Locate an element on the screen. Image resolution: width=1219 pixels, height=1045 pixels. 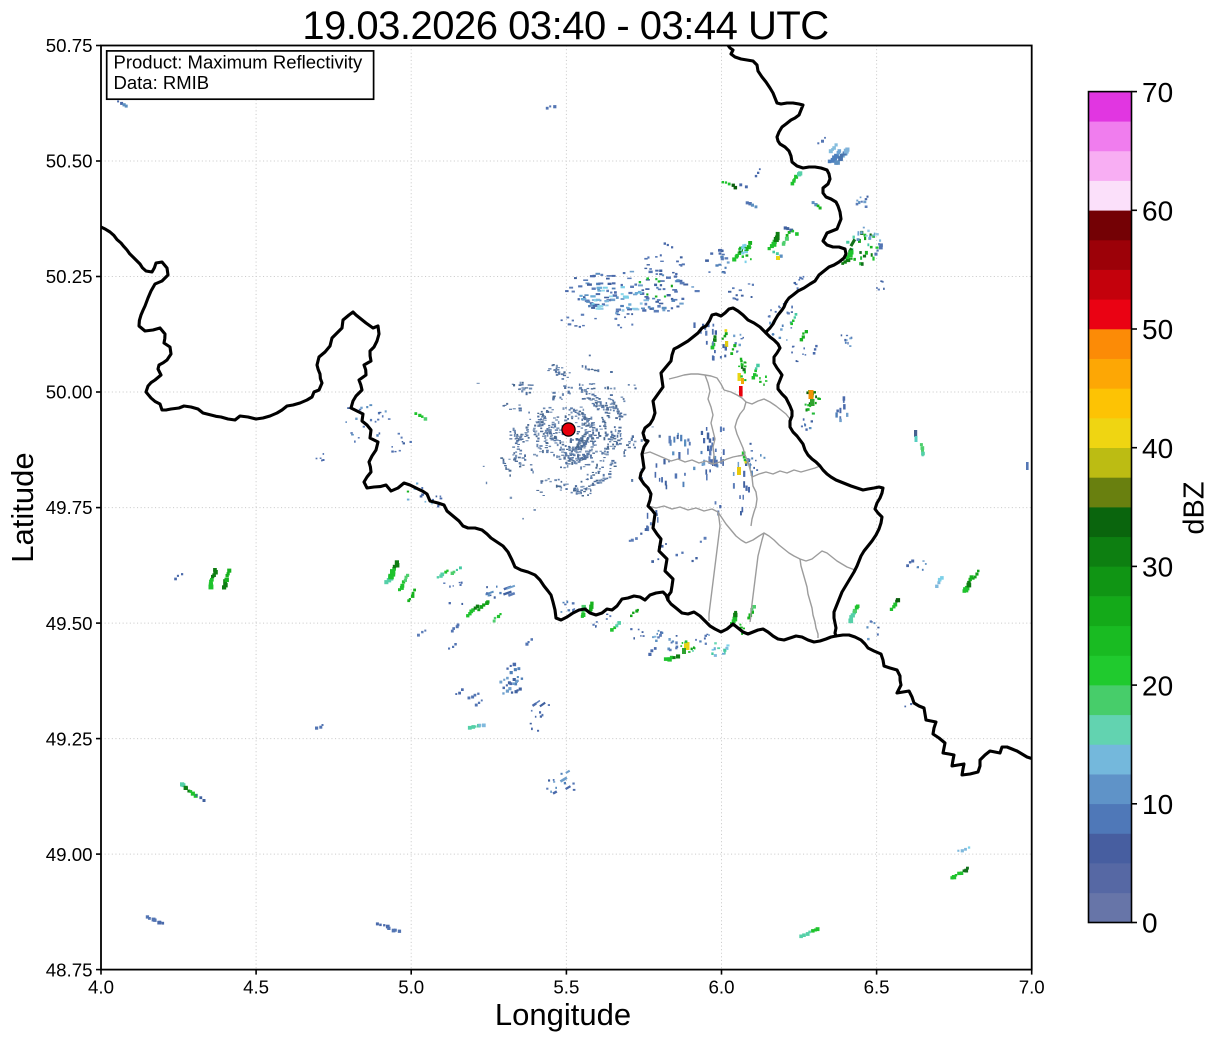
svg-text: 5.0 is located at coordinates (411, 987).